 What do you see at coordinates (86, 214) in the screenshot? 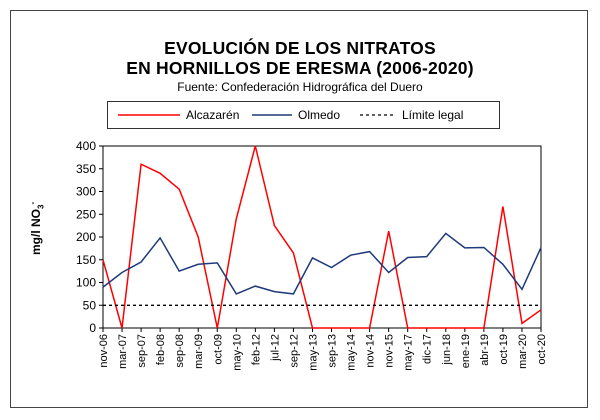
I see `y-tick-label: 250` at bounding box center [86, 214].